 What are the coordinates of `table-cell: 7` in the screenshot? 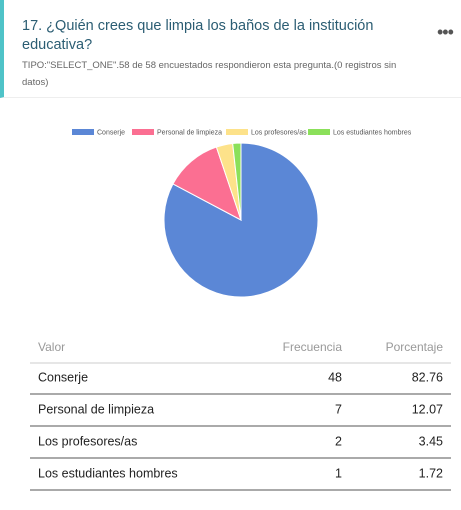 It's located at (338, 409).